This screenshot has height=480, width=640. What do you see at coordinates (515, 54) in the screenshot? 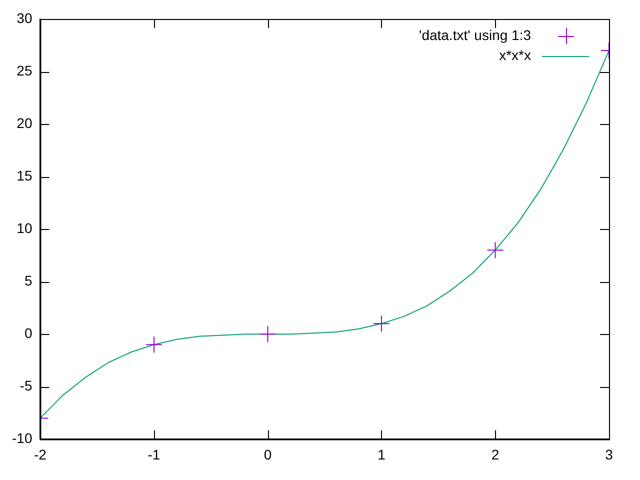
I see `legend-label: x*x*x` at bounding box center [515, 54].